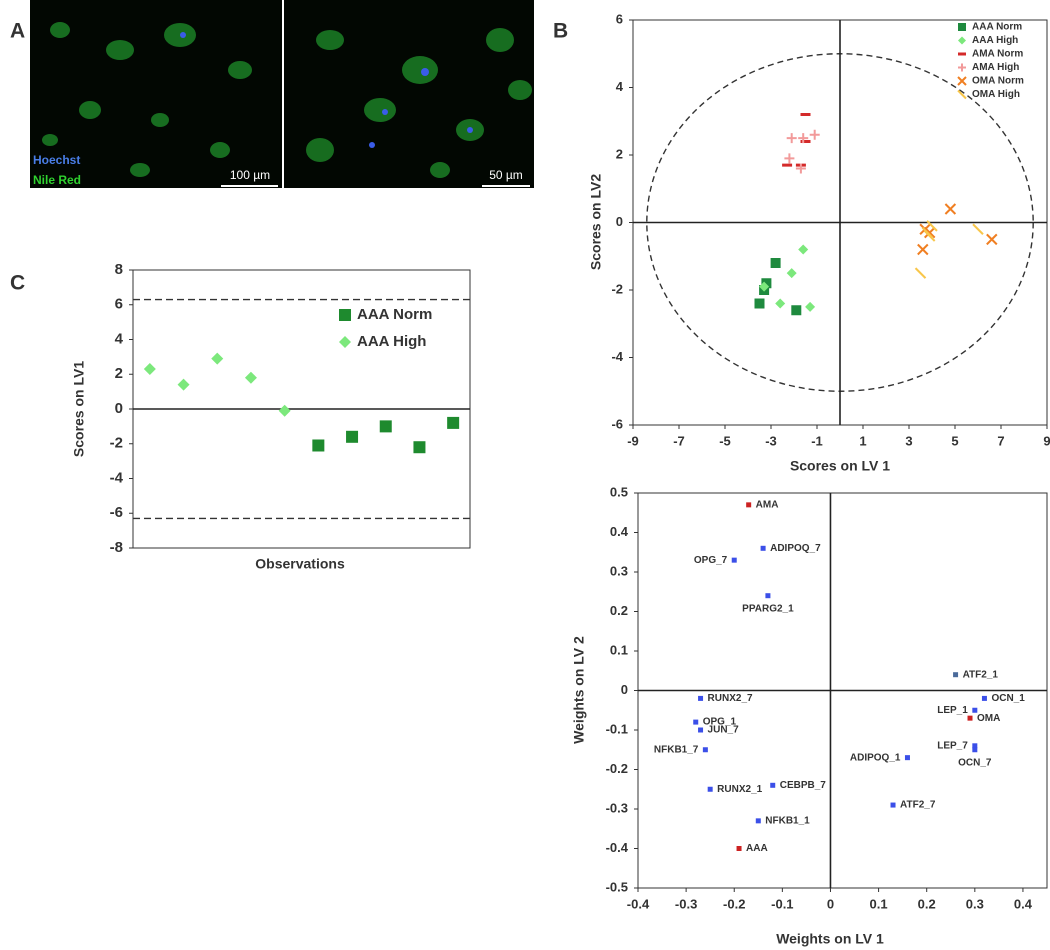  I want to click on point-label: AMA, so click(767, 504).